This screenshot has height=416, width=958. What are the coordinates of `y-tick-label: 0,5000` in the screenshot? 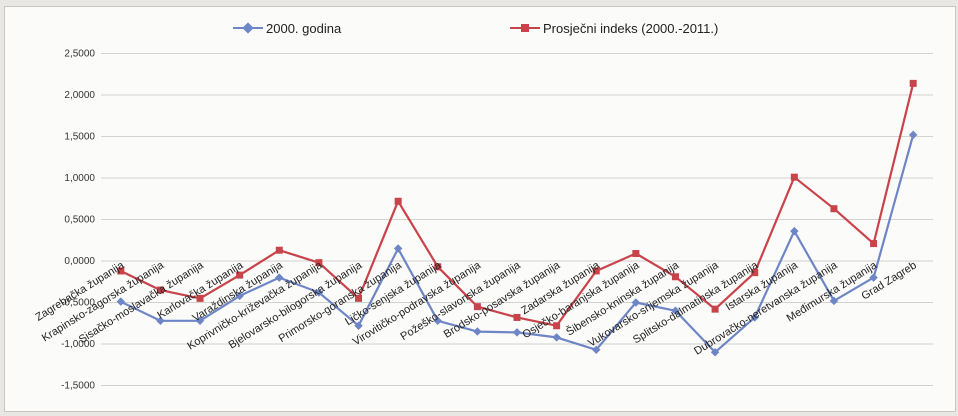 It's located at (79, 220).